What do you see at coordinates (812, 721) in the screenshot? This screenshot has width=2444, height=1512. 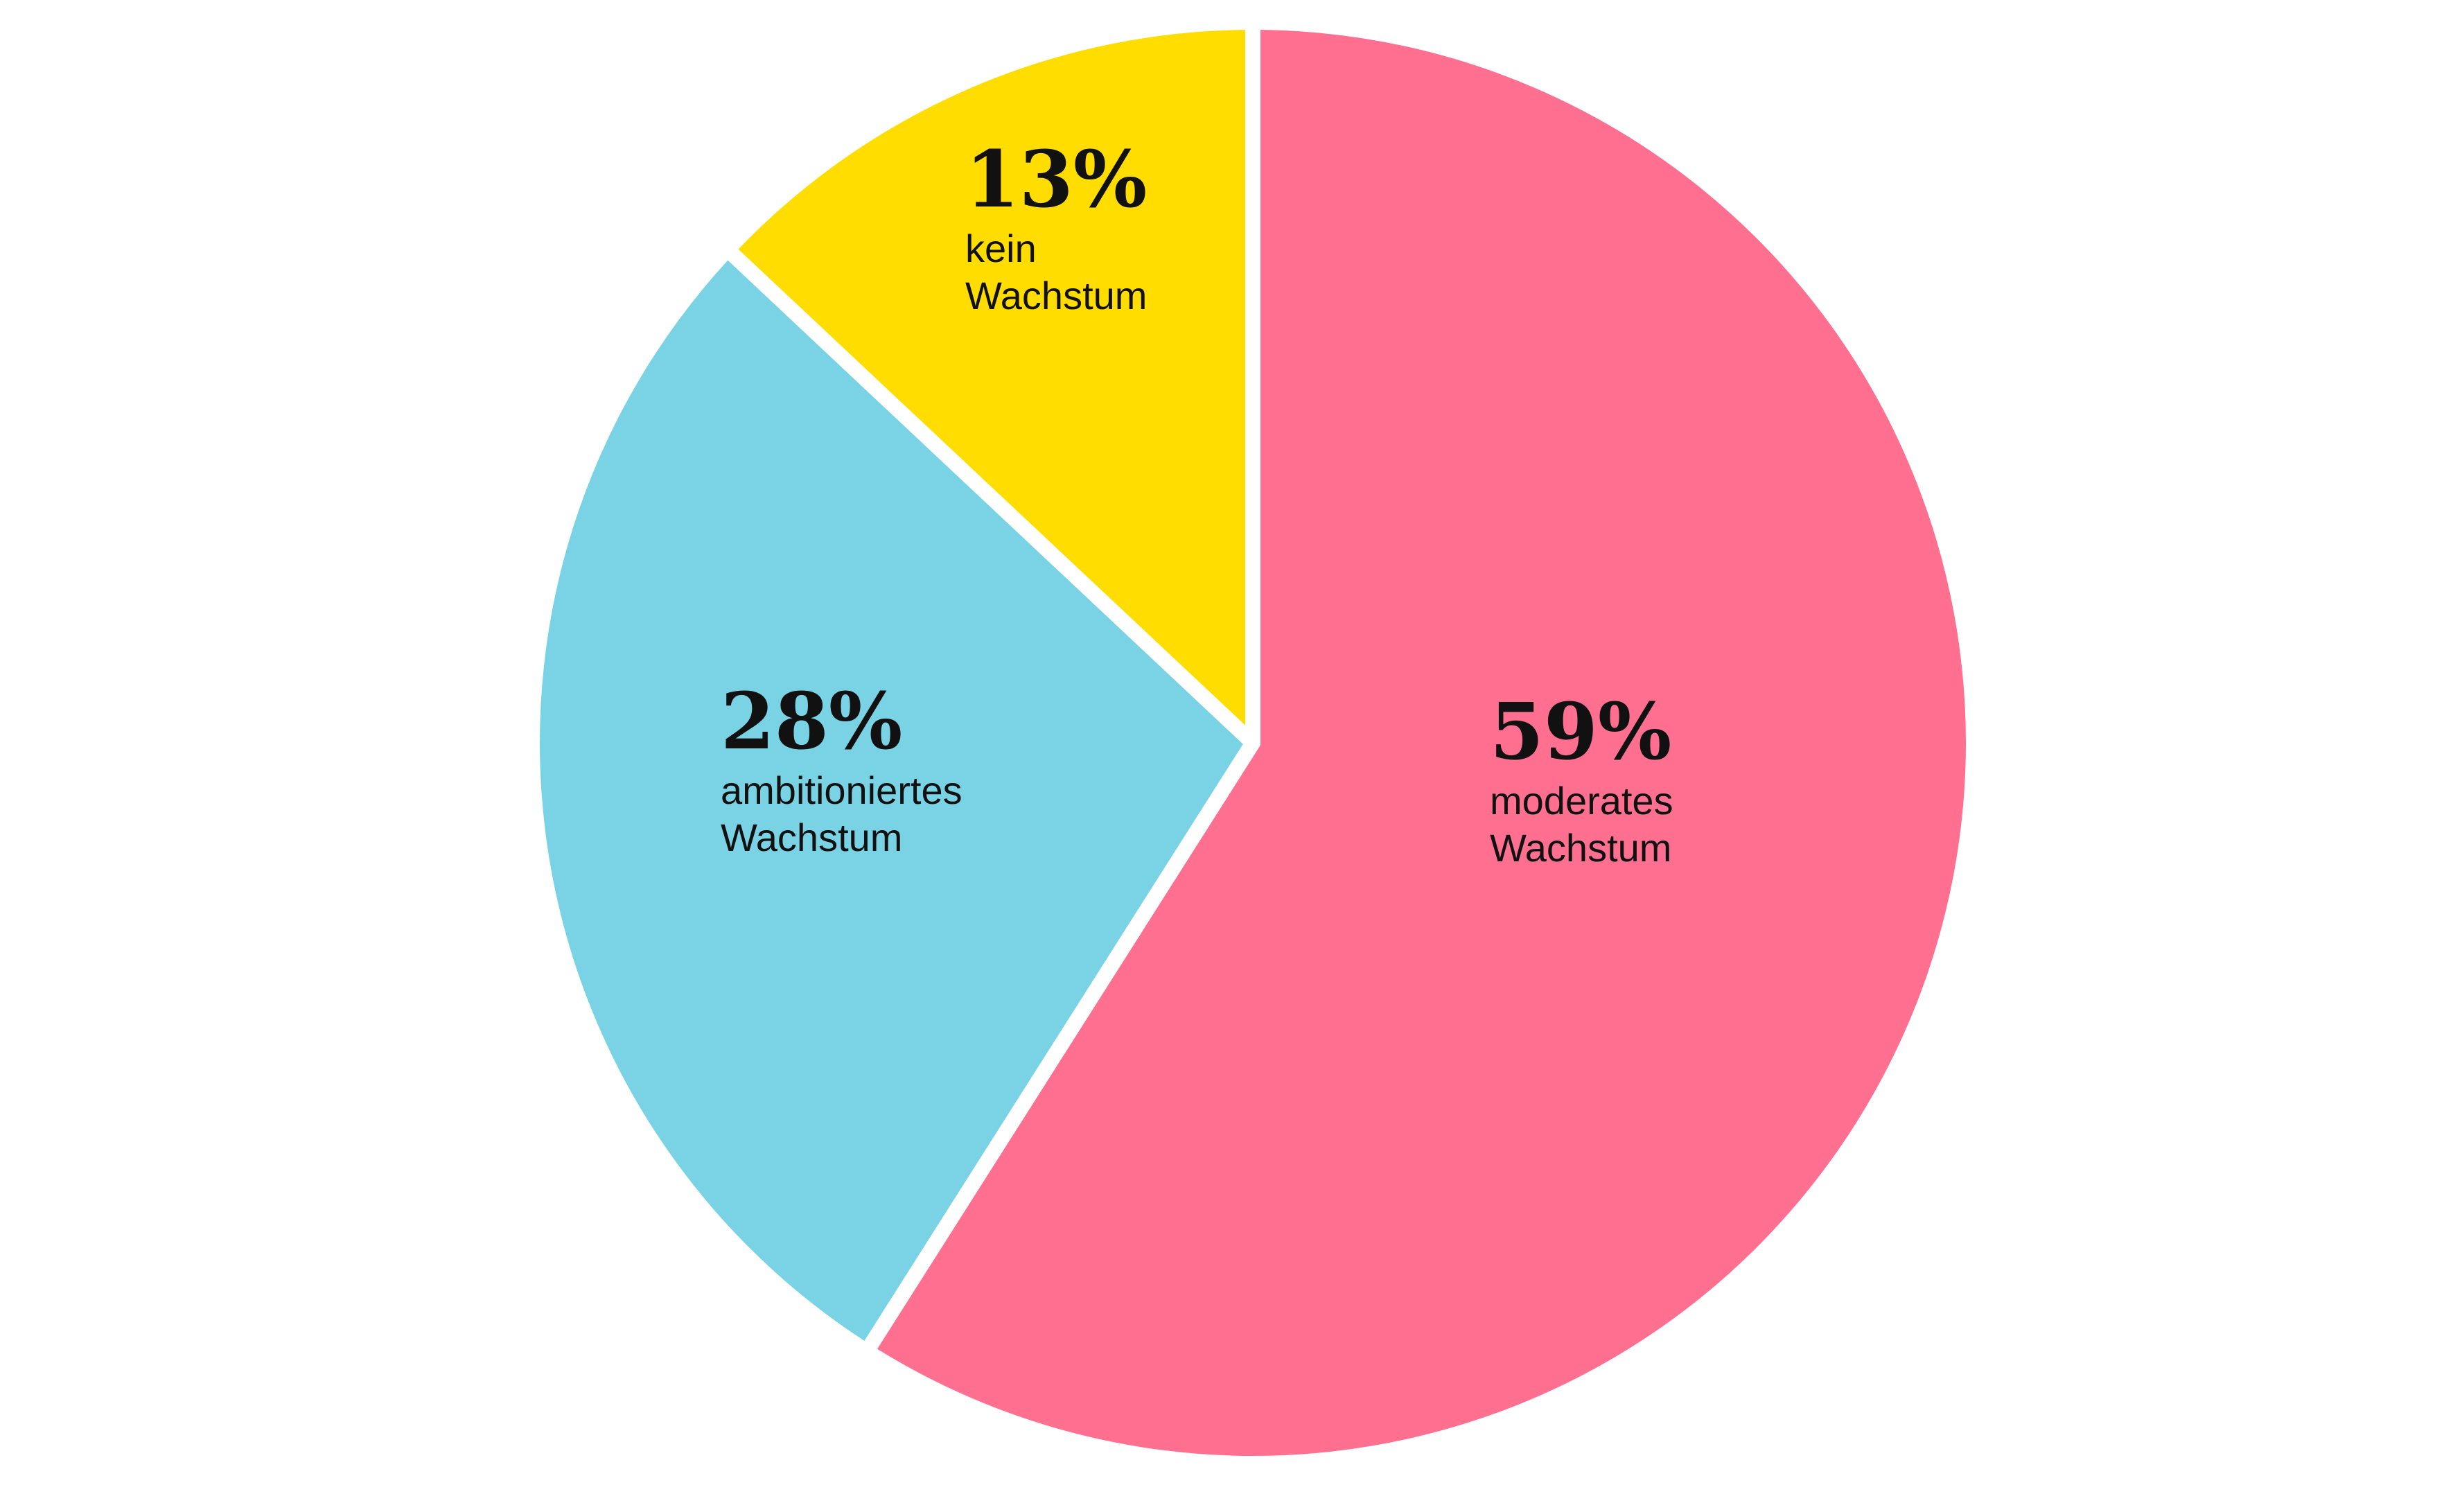 I see `slice-percent-label-1: 28%` at bounding box center [812, 721].